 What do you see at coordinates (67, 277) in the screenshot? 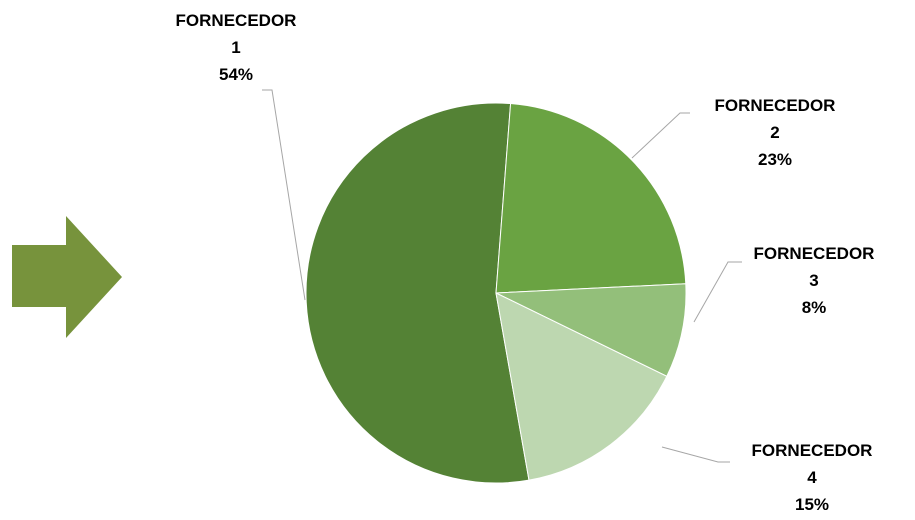
I see `arrow-icon` at bounding box center [67, 277].